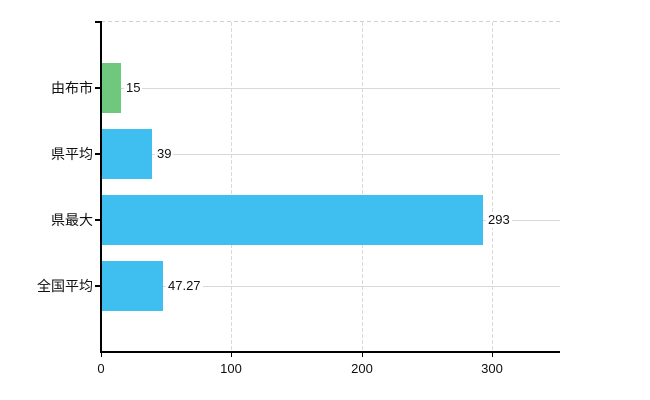 The image size is (650, 400). Describe the element at coordinates (65, 286) in the screenshot. I see `category-label: 全国平均` at that location.